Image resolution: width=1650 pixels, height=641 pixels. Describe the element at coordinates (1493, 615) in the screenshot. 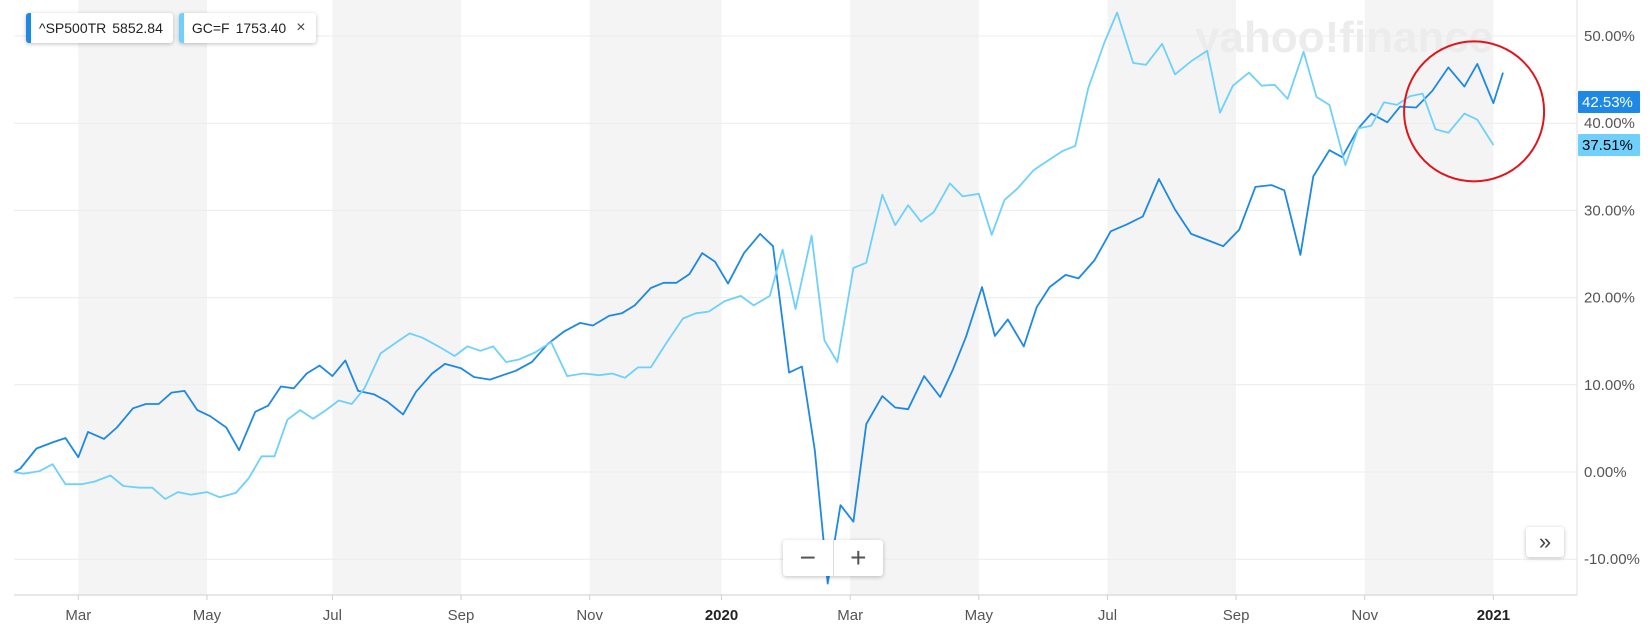

I see `x-tick-label: 2021` at that location.